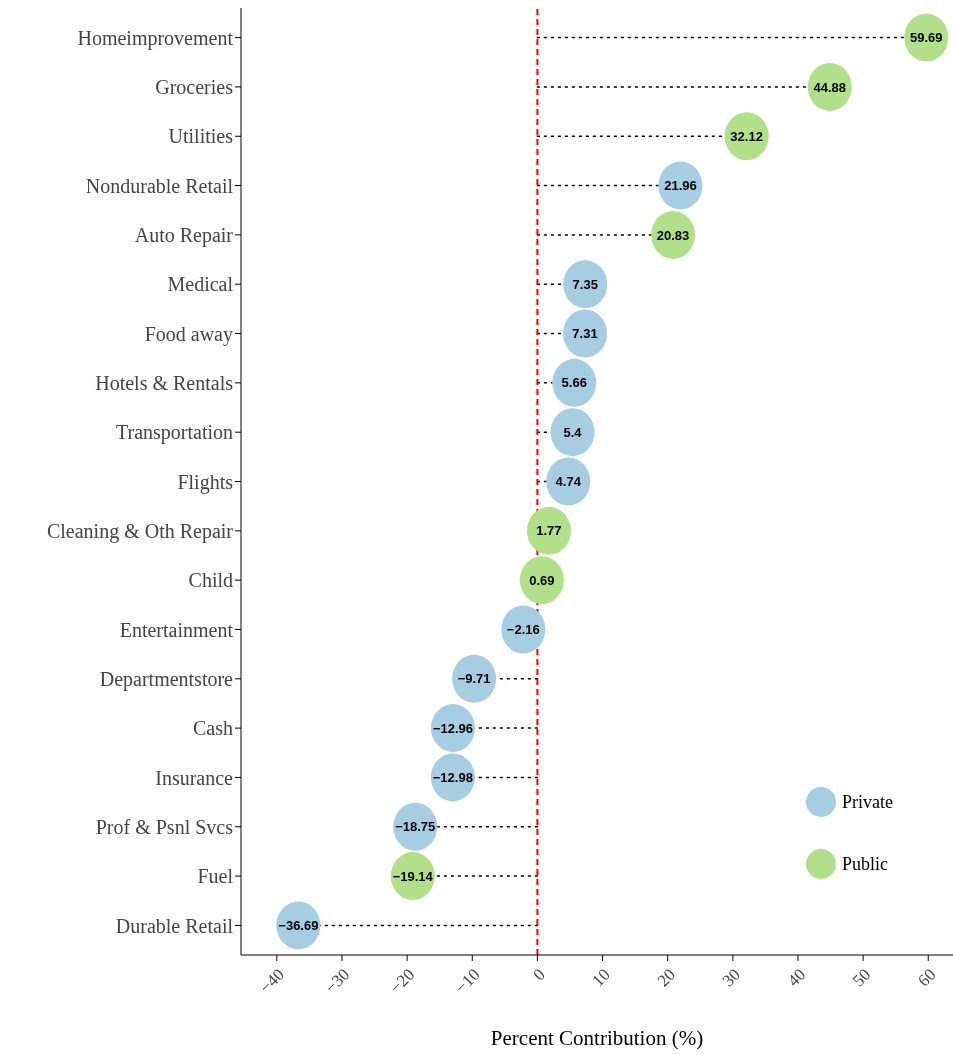 This screenshot has width=953, height=1055. What do you see at coordinates (200, 284) in the screenshot?
I see `y-tick-label: Medical` at bounding box center [200, 284].